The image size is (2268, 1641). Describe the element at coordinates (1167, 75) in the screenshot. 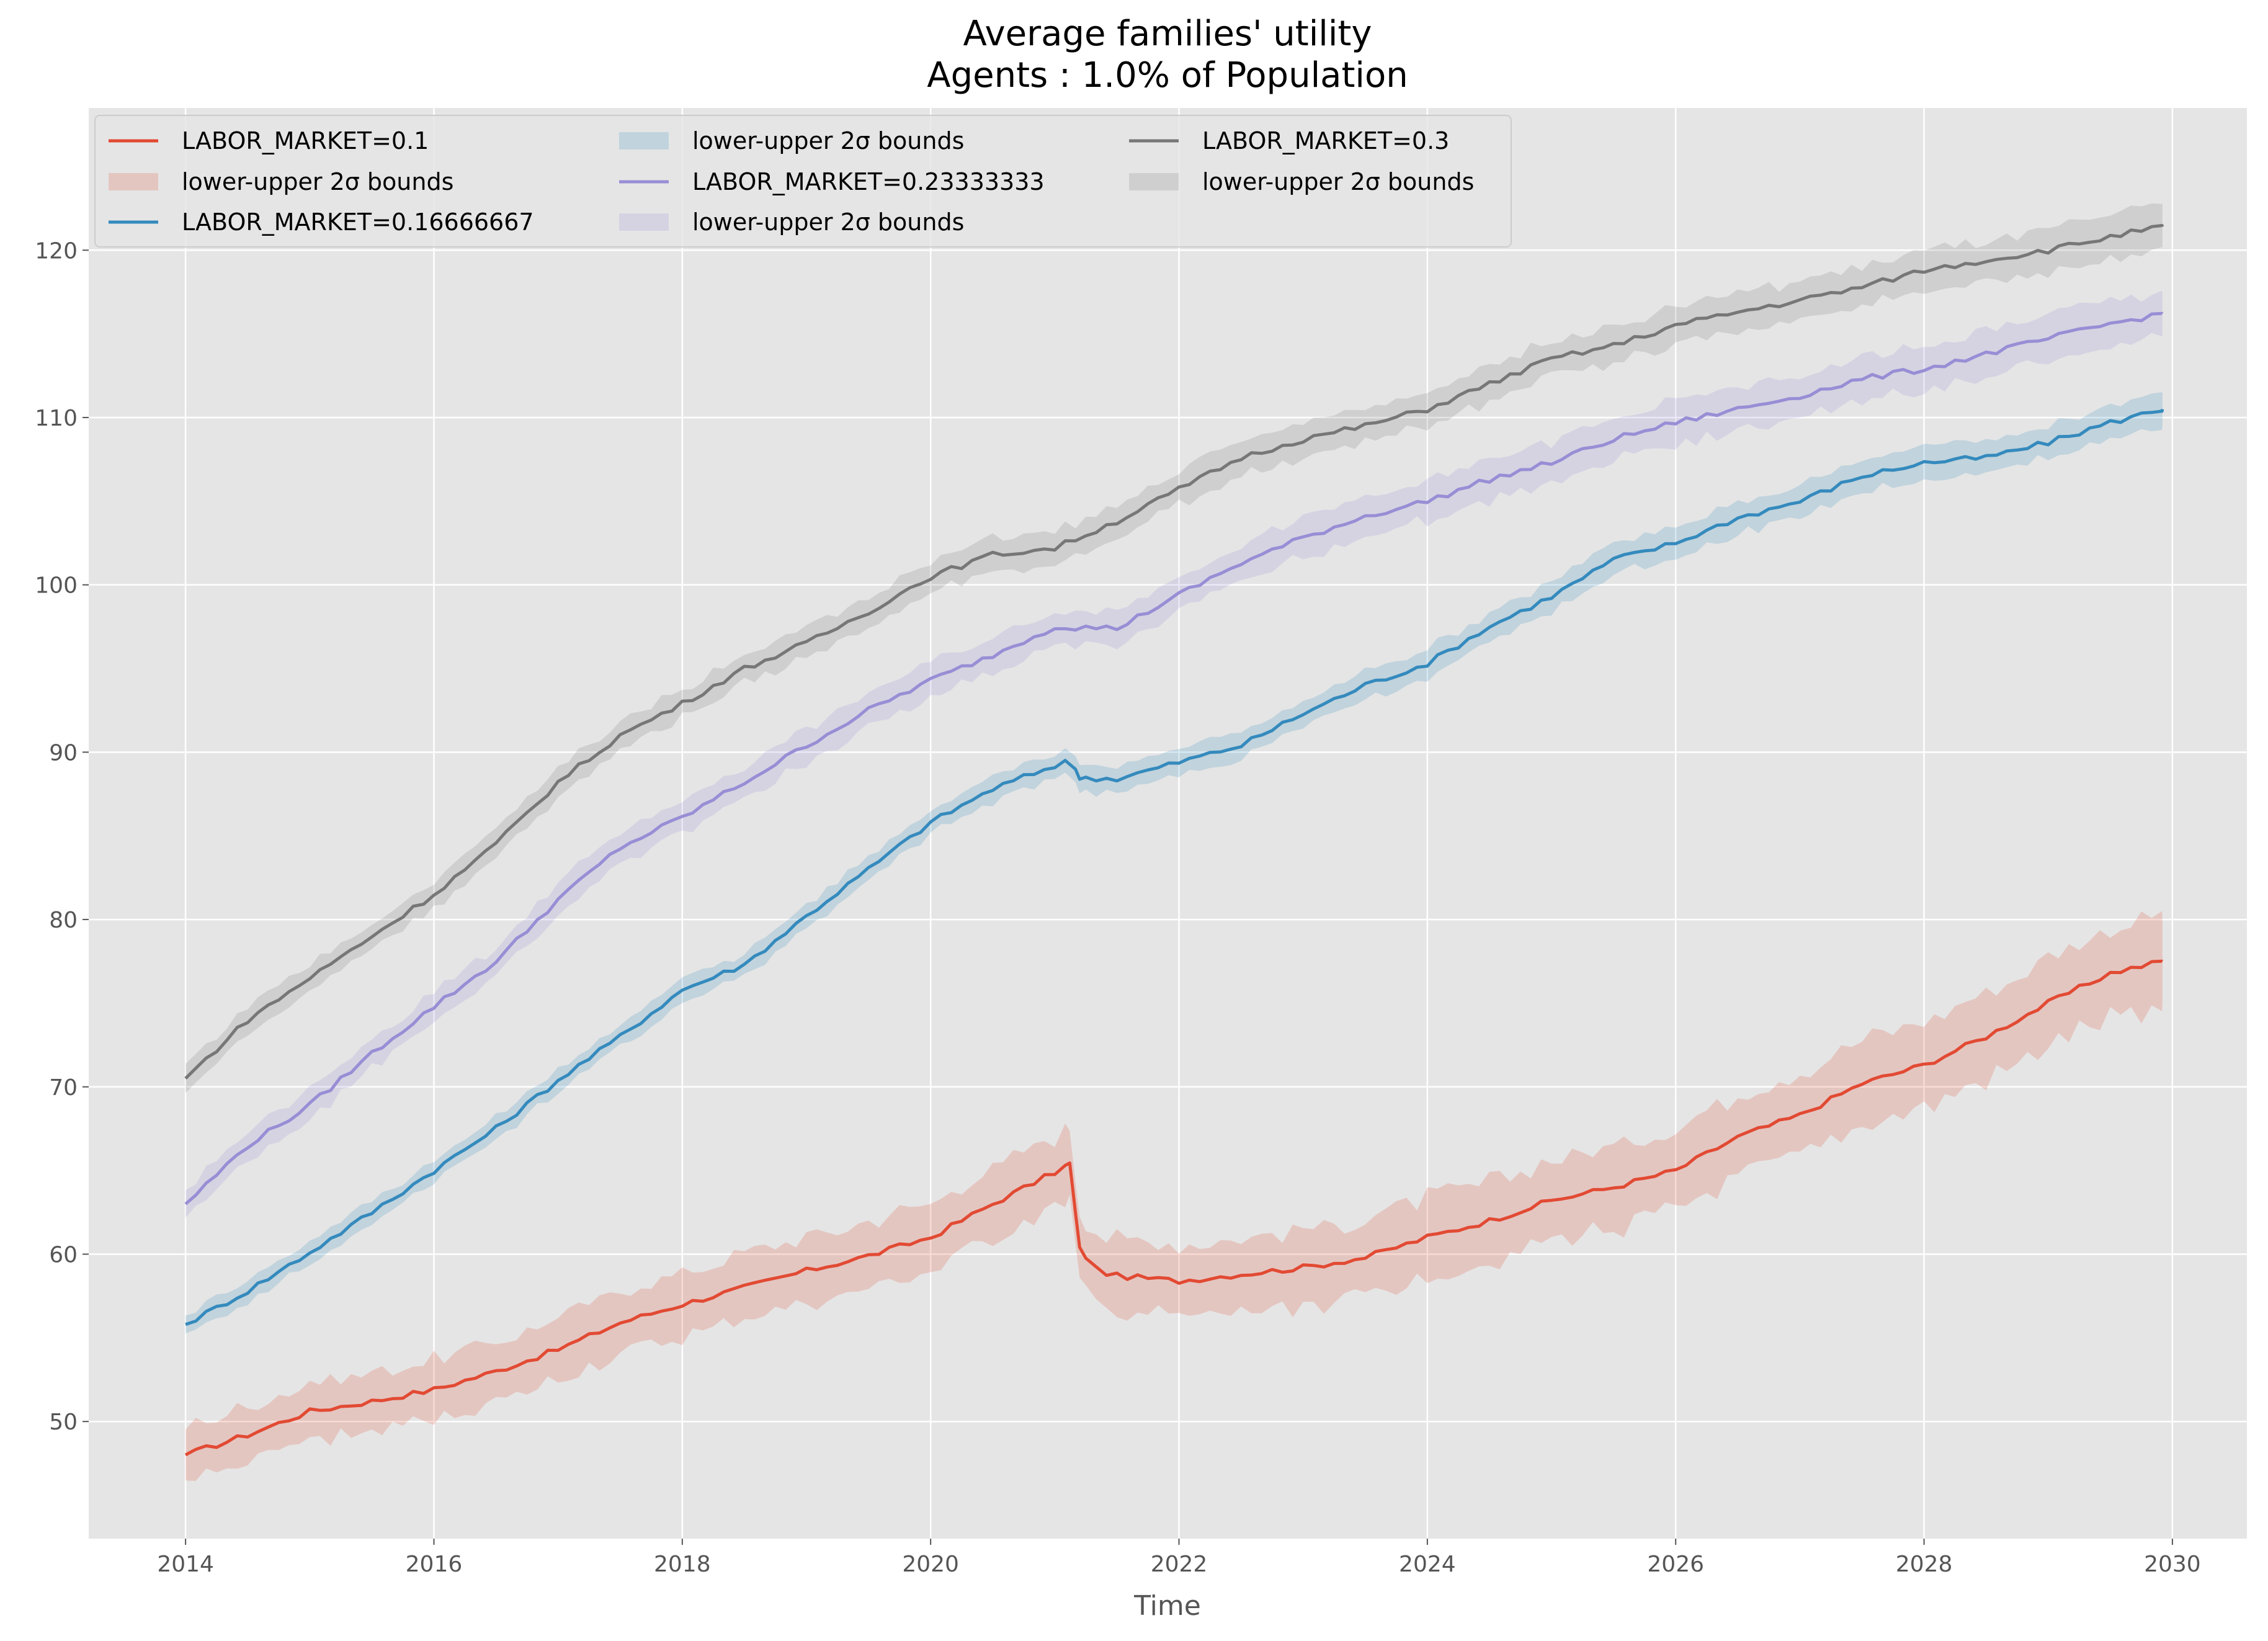

I see `chart-subtitle: Agents : 1.0% of Population` at that location.